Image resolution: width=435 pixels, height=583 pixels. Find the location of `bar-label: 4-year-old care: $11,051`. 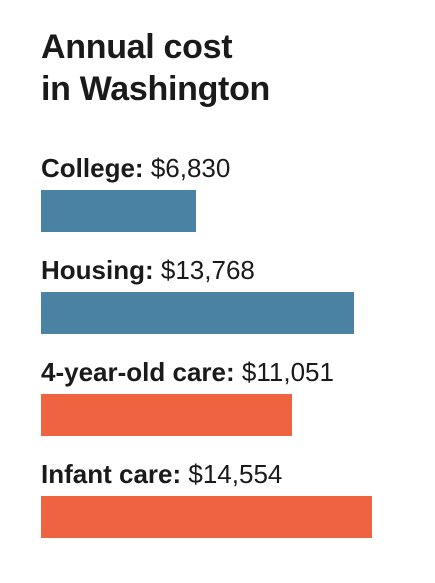

bar-label: 4-year-old care: $11,051 is located at coordinates (231, 372).